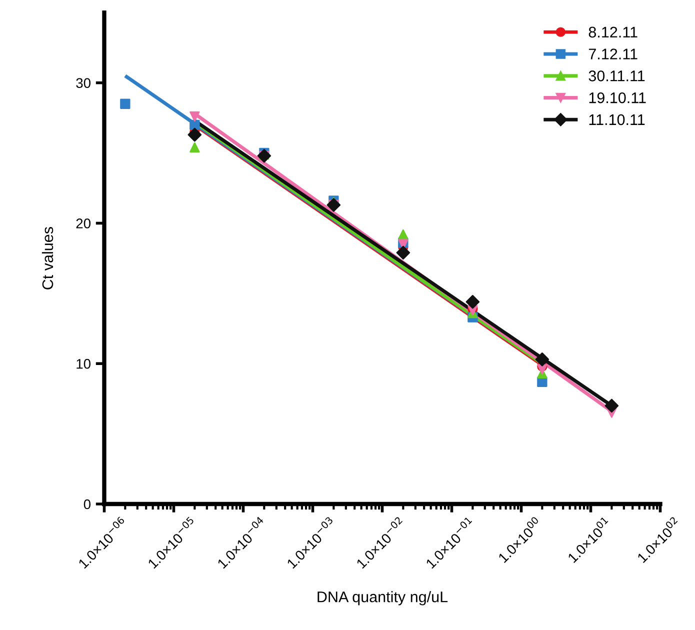 This screenshot has width=695, height=630. What do you see at coordinates (83, 223) in the screenshot?
I see `y-tick-label: 20` at bounding box center [83, 223].